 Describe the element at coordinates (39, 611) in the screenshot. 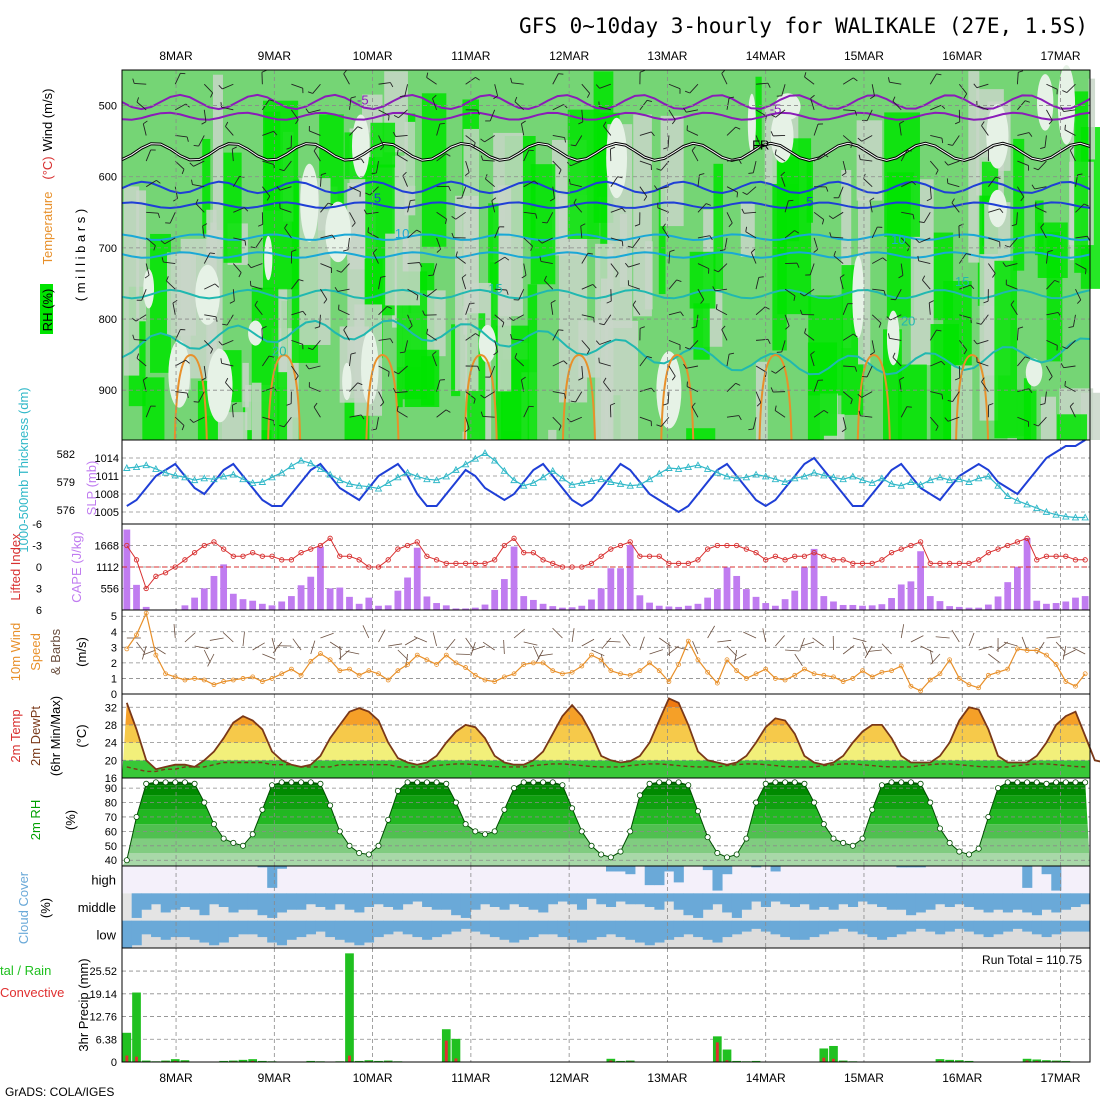

I see `li-tick-label: 6` at that location.